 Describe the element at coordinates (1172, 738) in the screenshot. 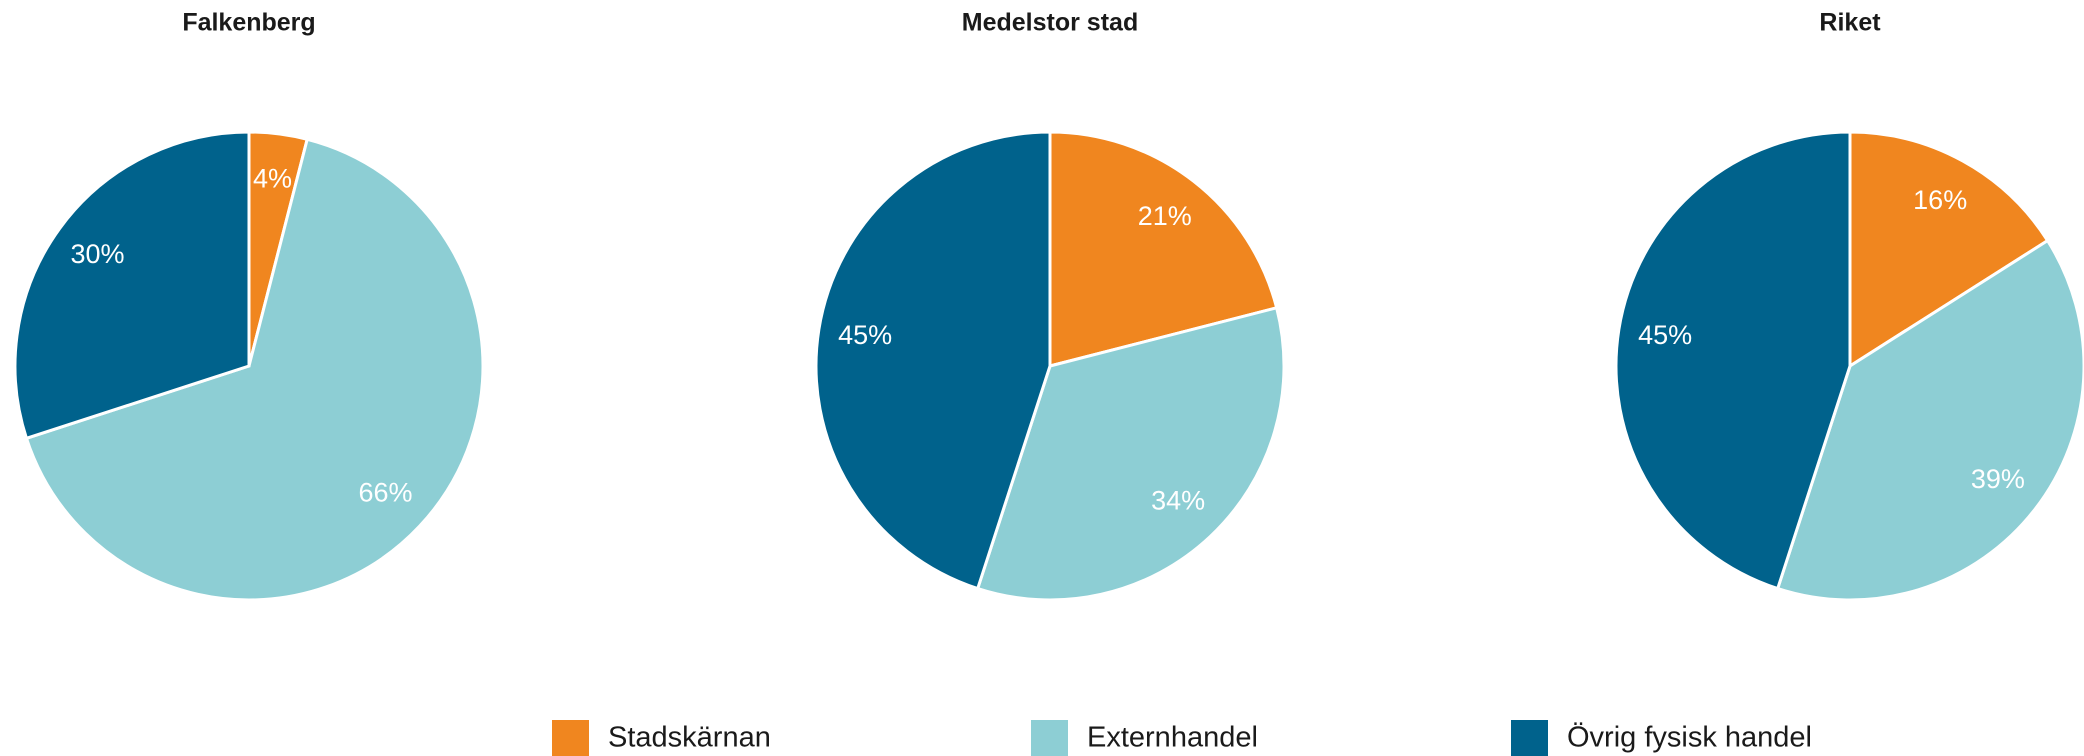

I see `legend-label: Externhandel` at that location.